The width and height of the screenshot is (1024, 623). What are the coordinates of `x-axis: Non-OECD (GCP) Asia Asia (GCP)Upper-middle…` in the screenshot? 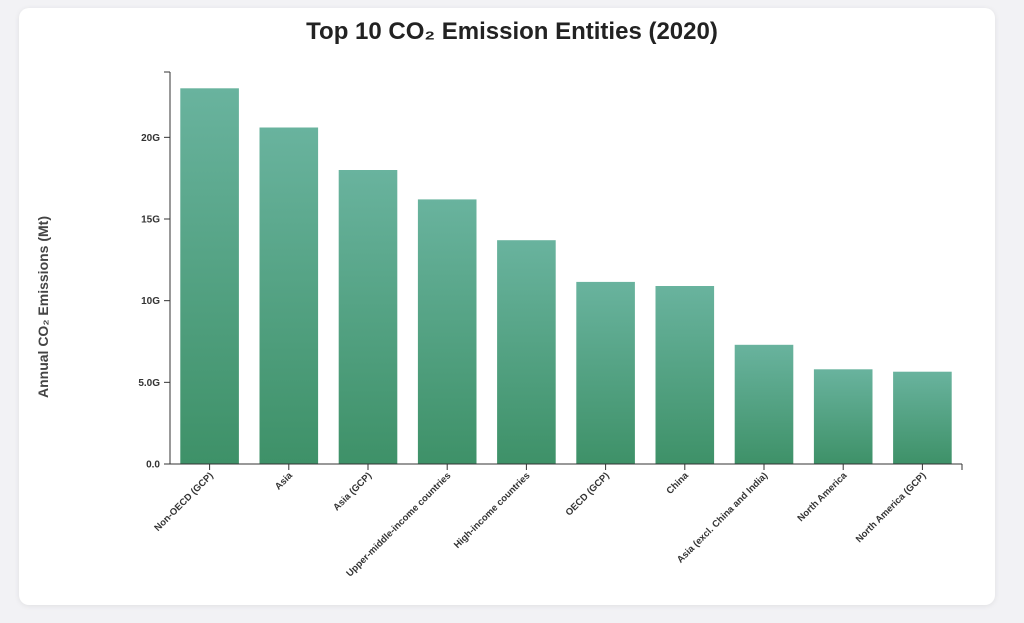 It's located at (557, 521).